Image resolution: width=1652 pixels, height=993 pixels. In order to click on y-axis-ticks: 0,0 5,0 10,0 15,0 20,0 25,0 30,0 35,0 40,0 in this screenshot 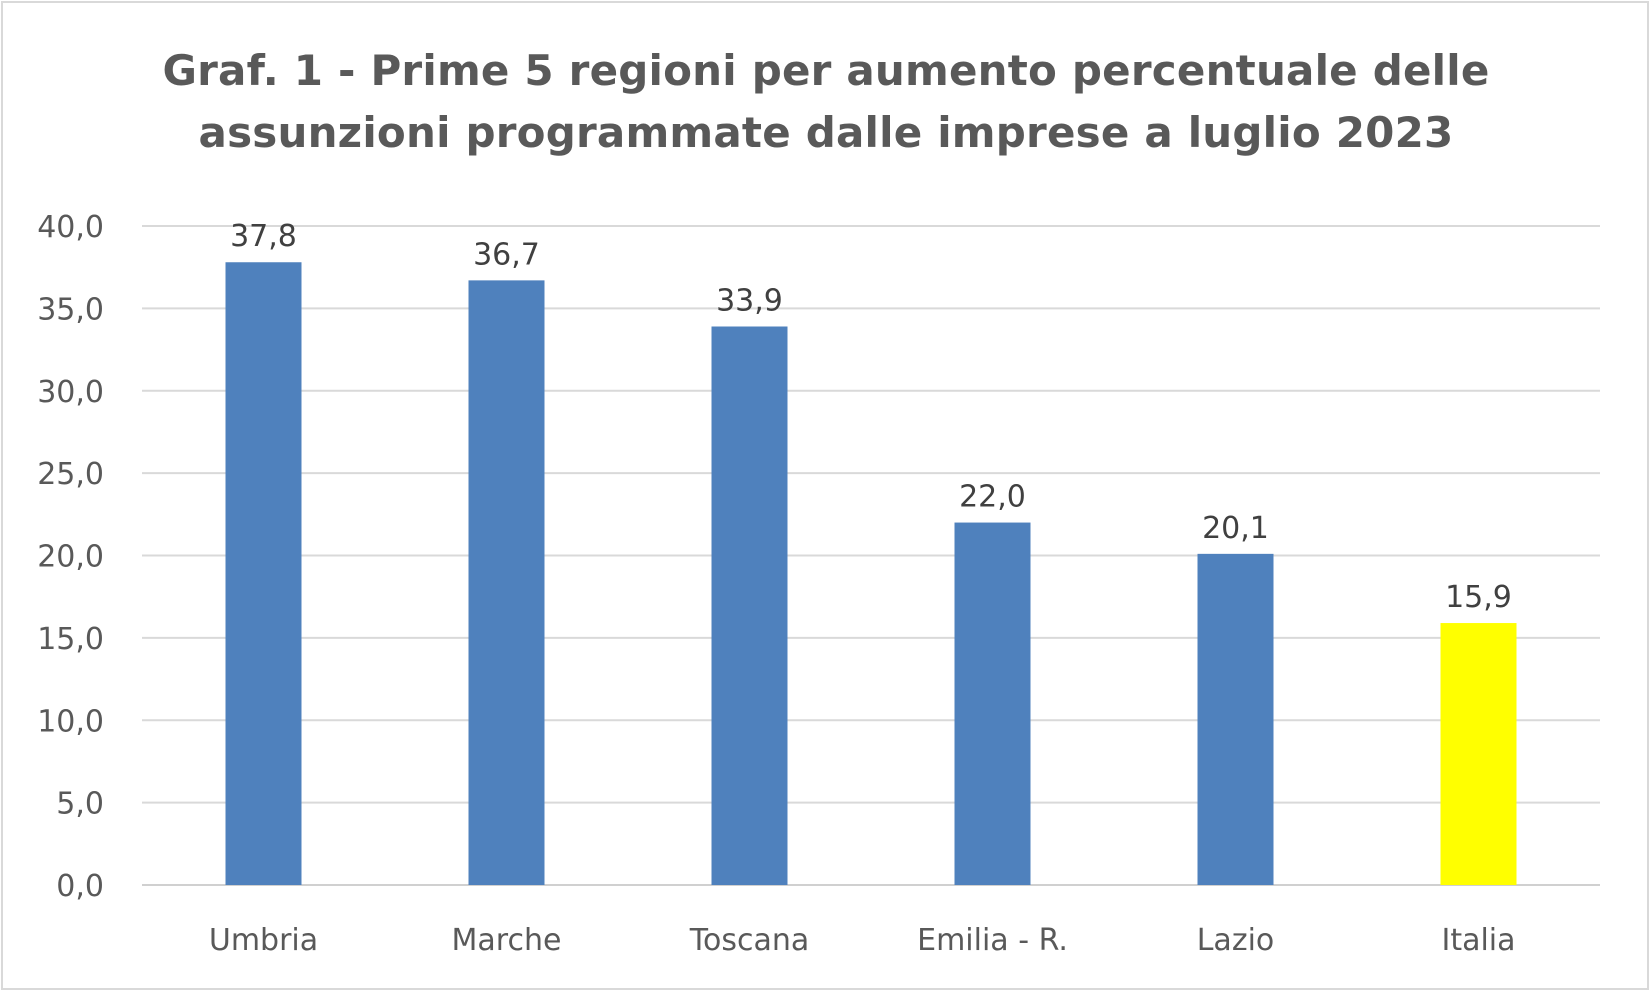, I will do `click(70, 557)`.